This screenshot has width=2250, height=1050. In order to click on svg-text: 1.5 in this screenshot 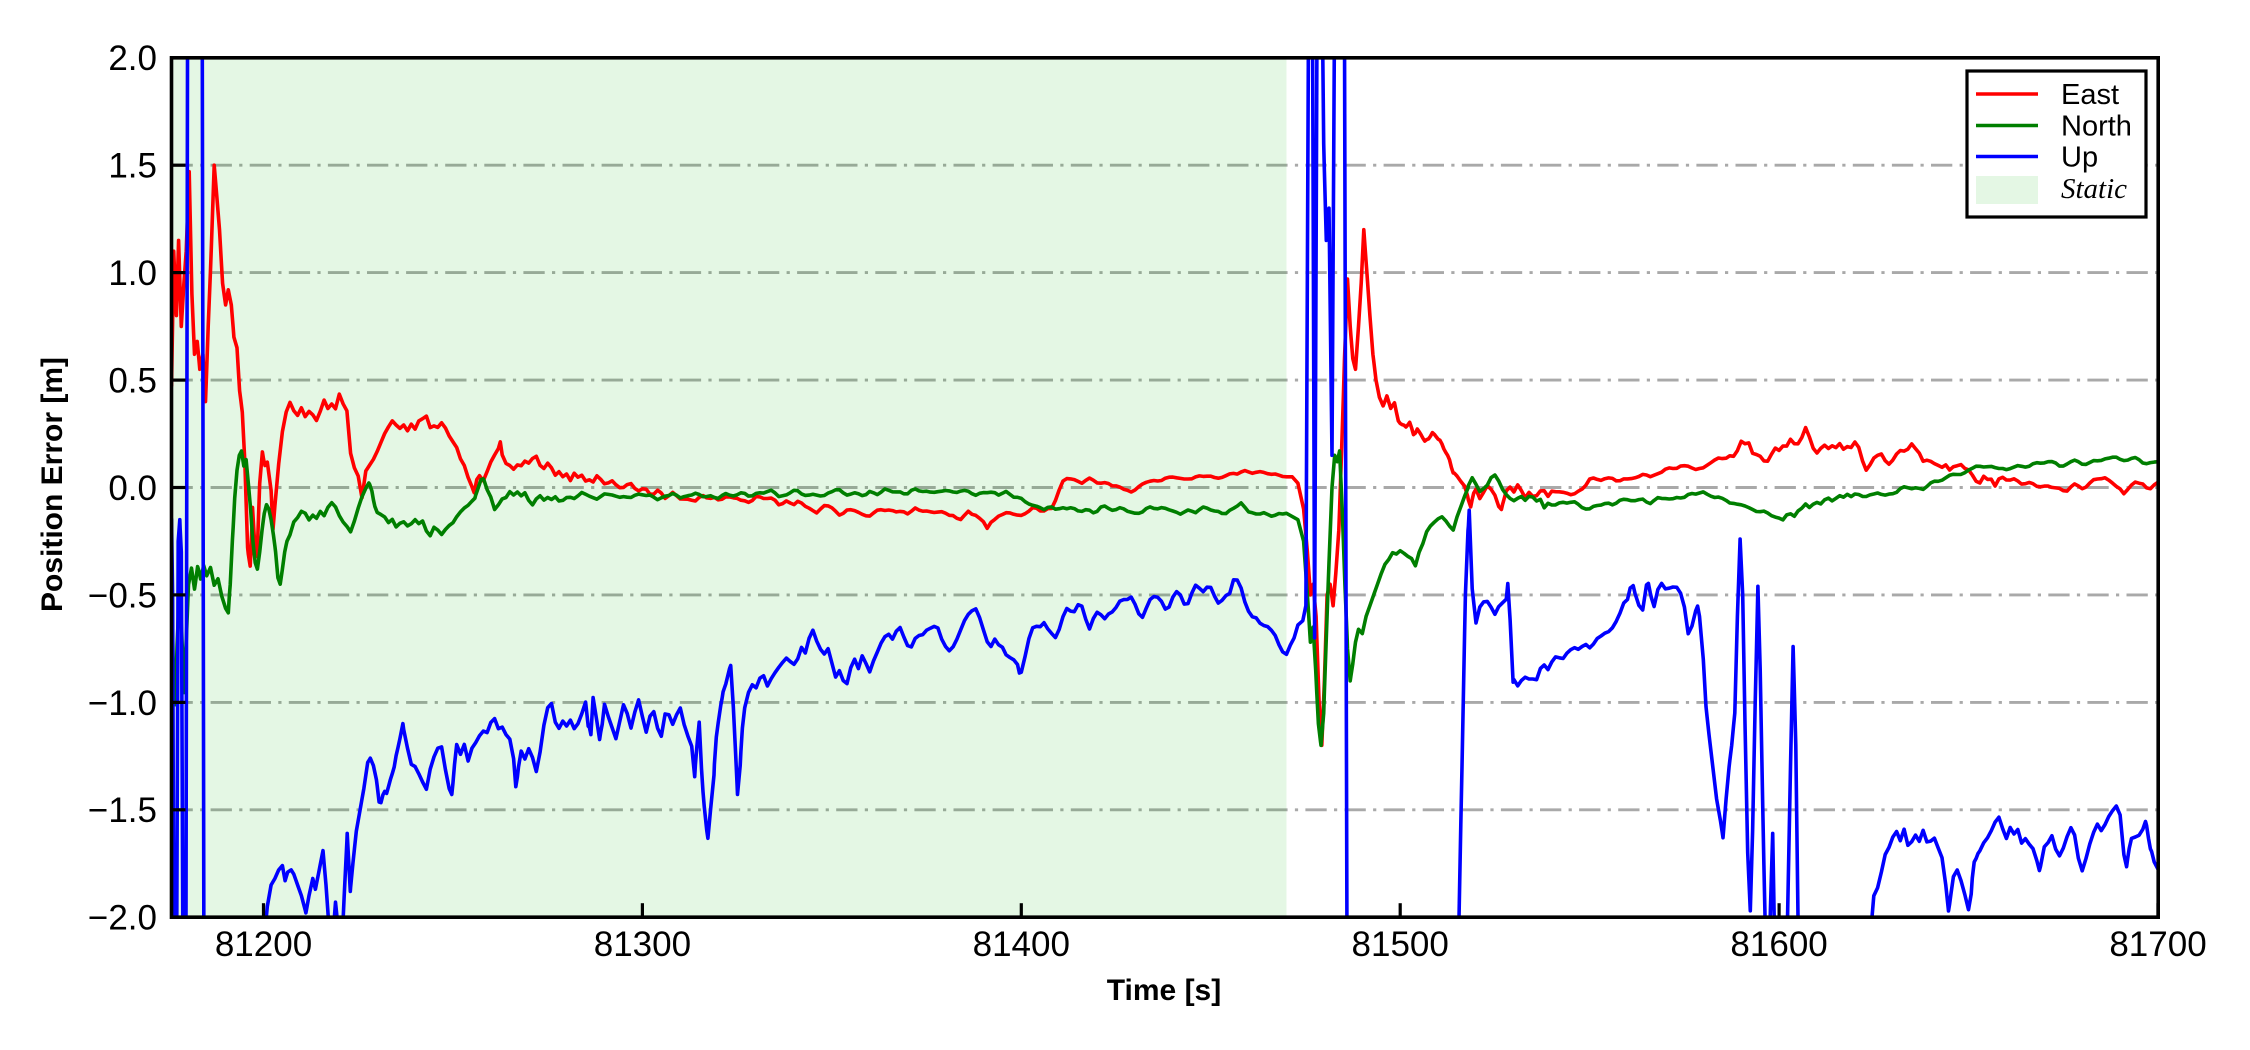, I will do `click(132, 166)`.